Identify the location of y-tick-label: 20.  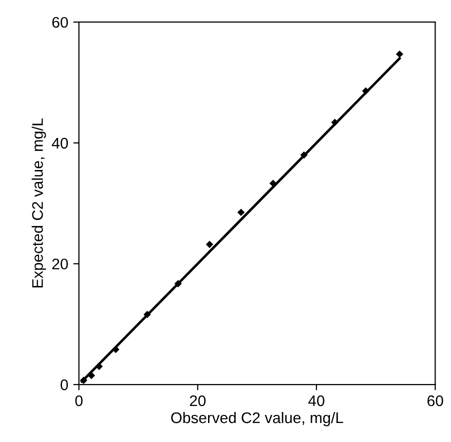
(60, 264).